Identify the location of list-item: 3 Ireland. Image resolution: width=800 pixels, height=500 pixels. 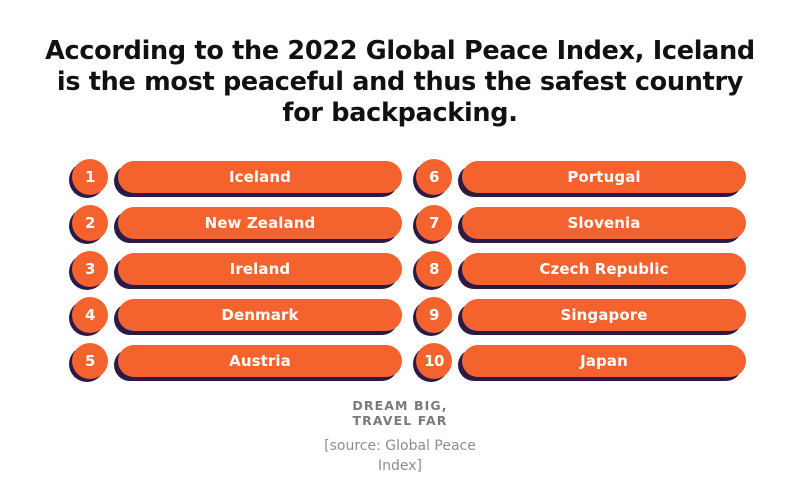
(235, 270).